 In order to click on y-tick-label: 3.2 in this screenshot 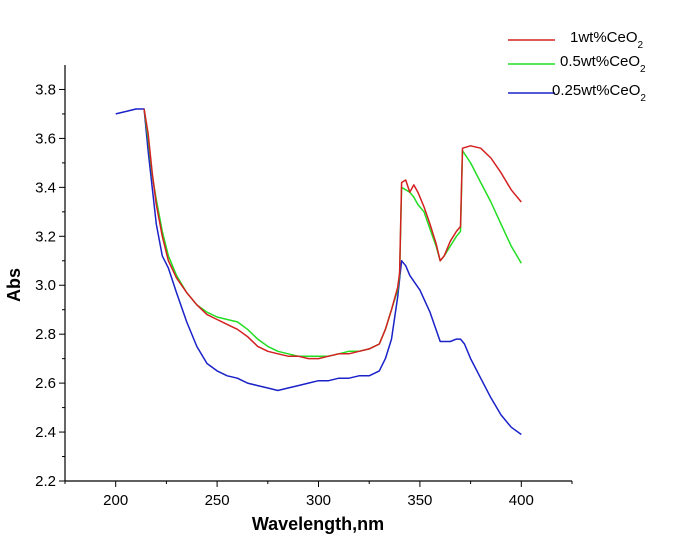, I will do `click(45, 236)`.